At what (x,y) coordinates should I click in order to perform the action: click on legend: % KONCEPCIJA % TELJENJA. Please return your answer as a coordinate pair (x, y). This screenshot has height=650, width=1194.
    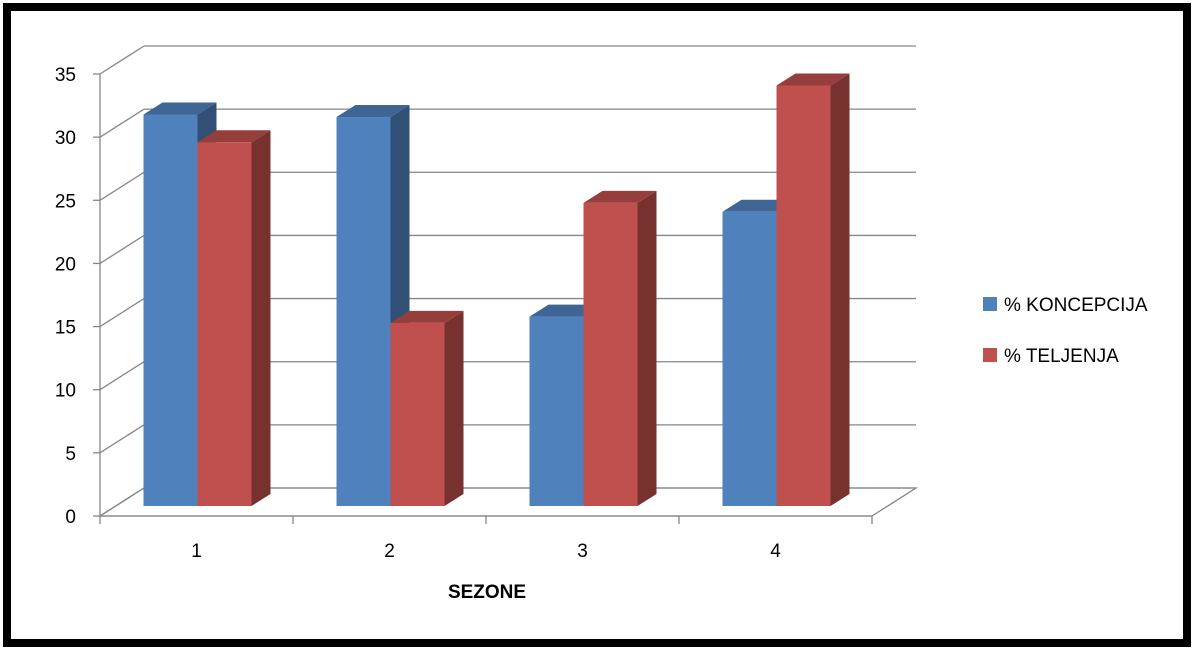
    Looking at the image, I should click on (1065, 331).